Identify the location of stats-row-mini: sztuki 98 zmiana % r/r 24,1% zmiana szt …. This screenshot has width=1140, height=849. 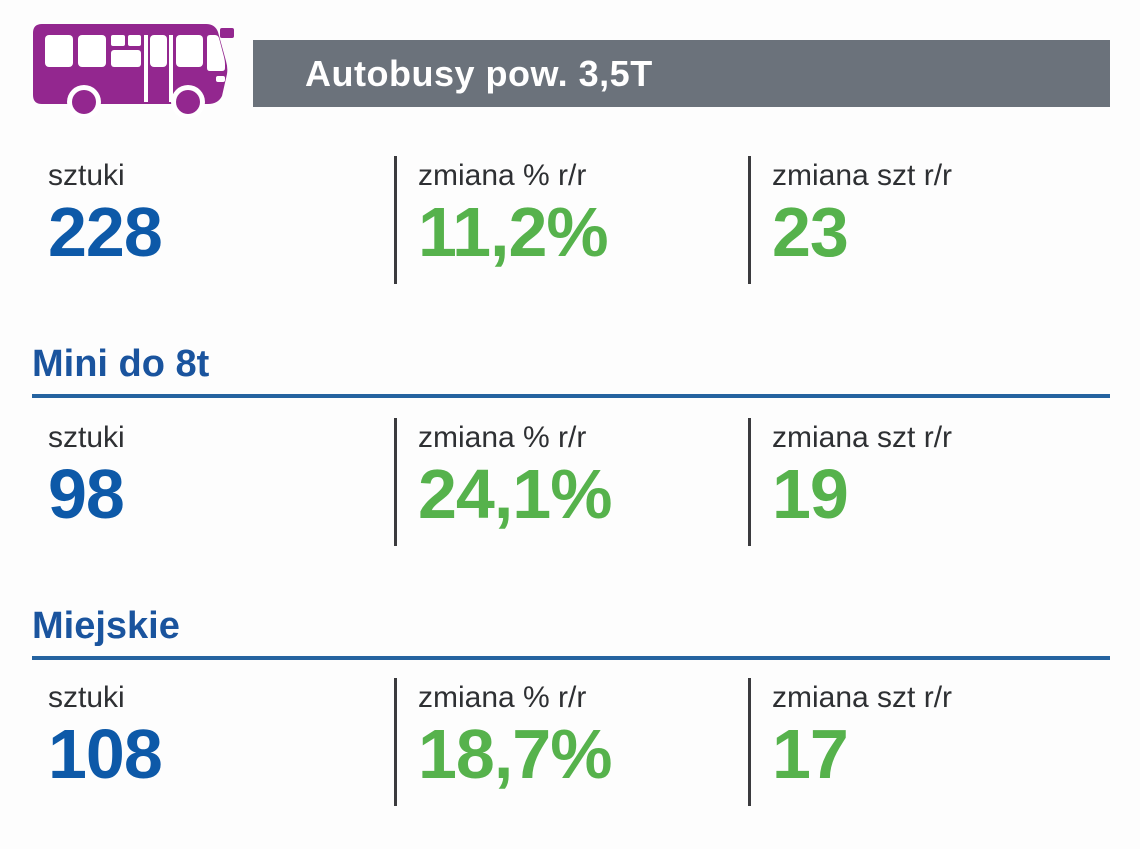
(579, 482).